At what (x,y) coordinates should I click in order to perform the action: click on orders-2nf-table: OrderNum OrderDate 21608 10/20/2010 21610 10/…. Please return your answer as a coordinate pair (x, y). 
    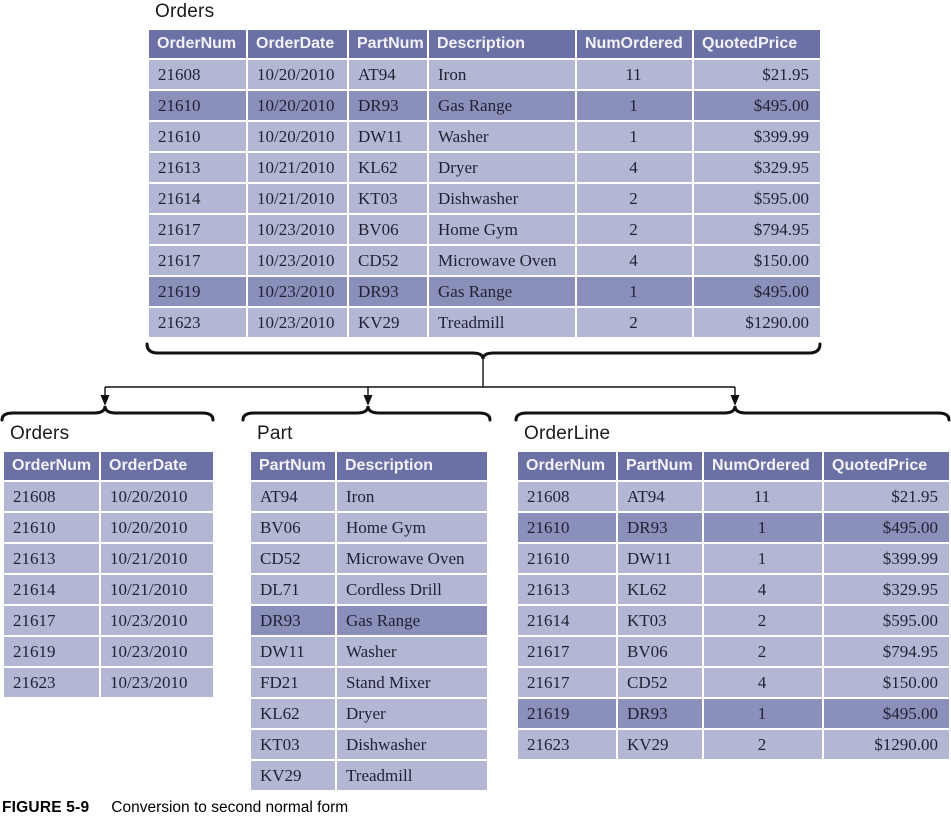
    Looking at the image, I should click on (108, 574).